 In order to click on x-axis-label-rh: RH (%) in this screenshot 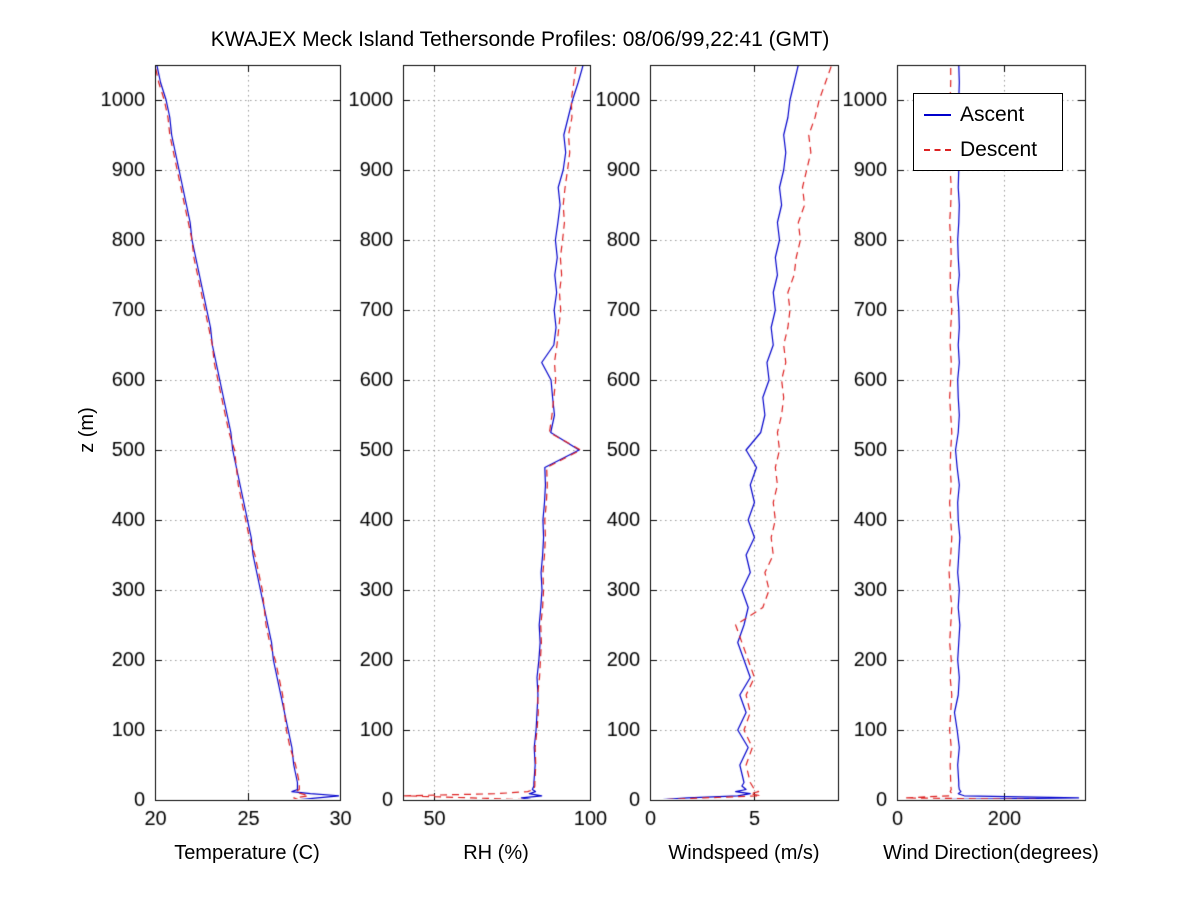, I will do `click(496, 853)`.